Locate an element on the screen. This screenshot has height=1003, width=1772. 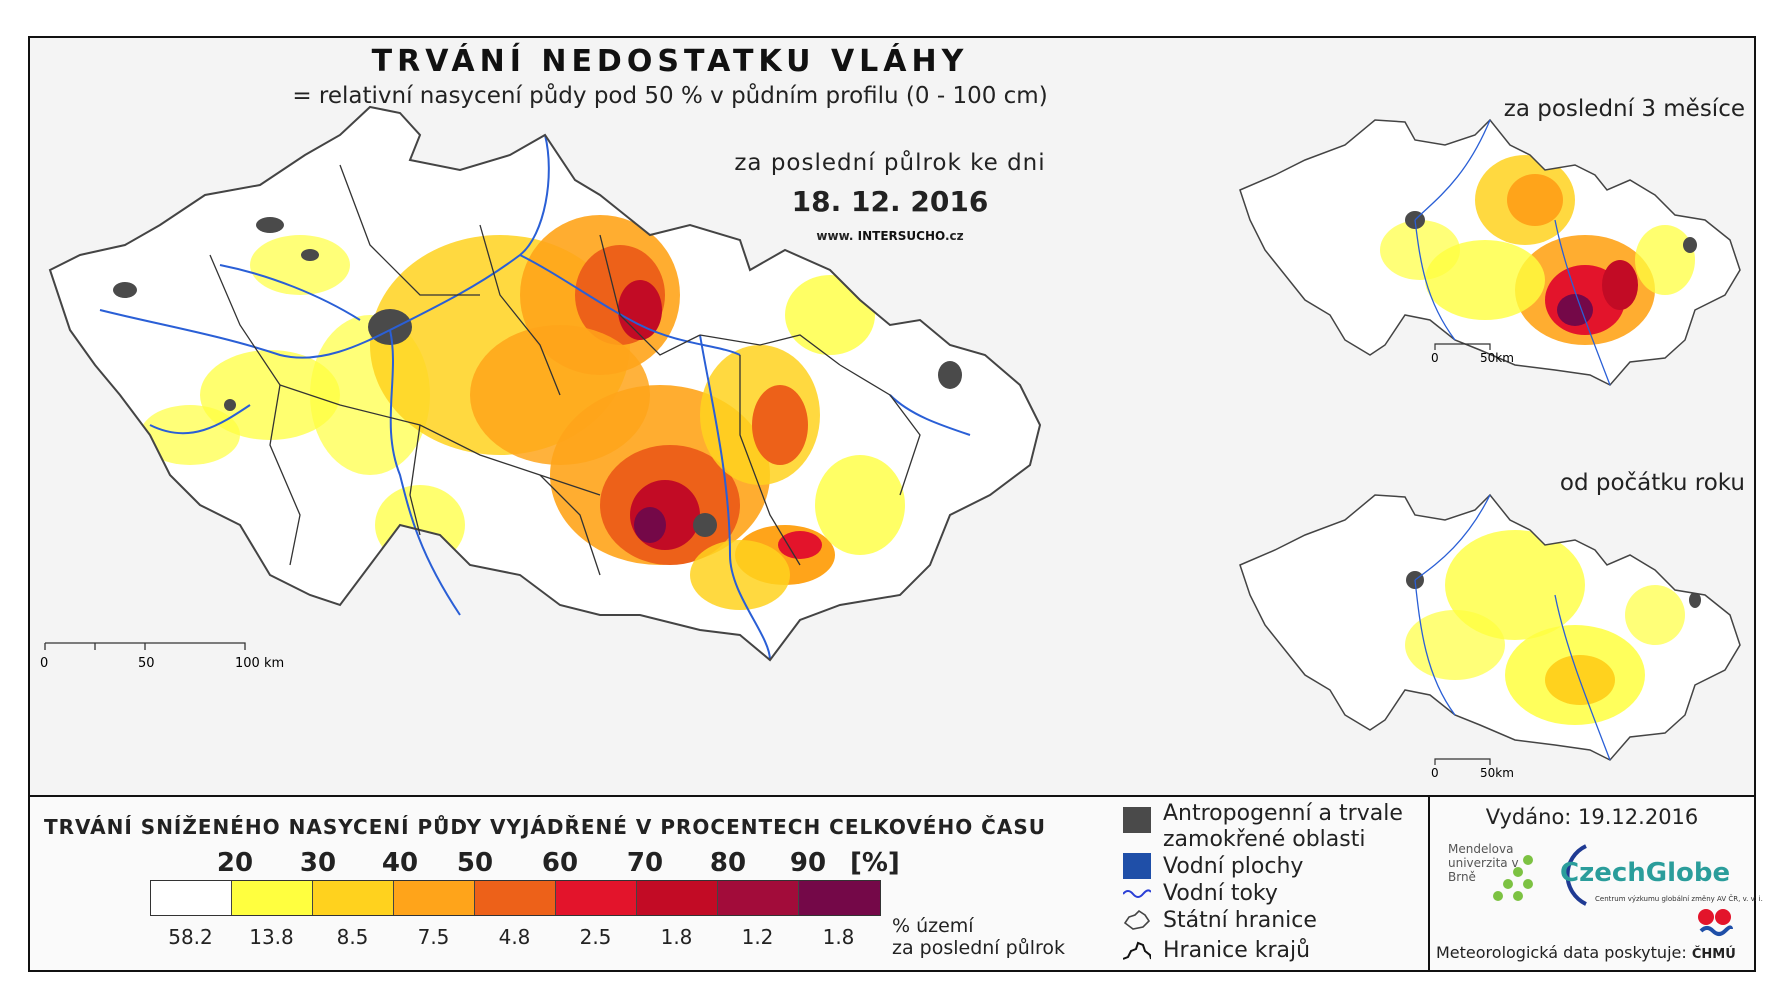
bin-label-70: 70 is located at coordinates (645, 863).